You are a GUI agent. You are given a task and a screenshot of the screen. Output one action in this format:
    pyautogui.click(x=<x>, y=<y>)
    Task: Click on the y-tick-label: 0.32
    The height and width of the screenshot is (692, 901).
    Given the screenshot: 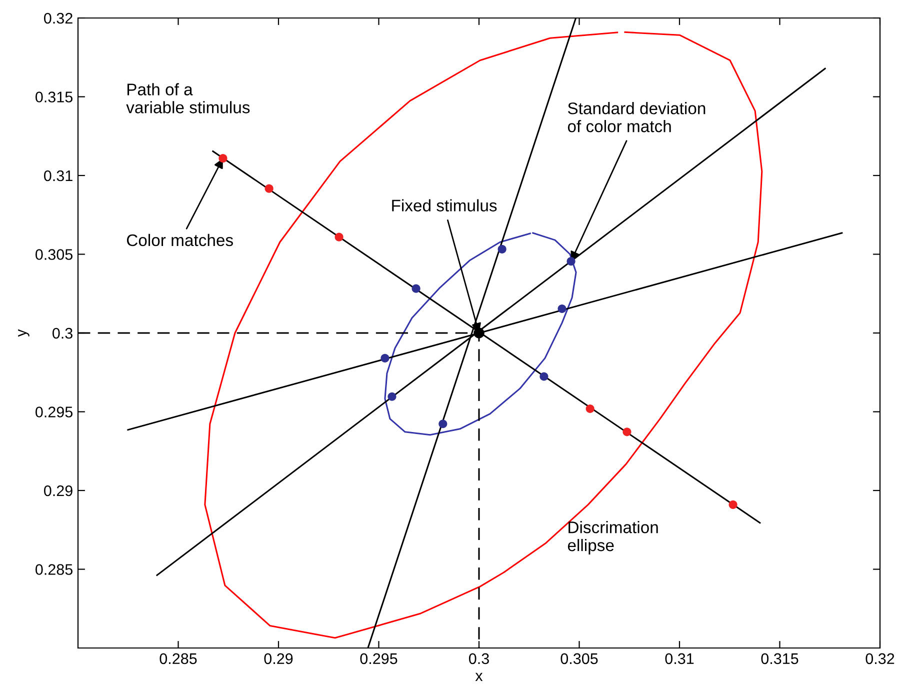 What is the action you would take?
    pyautogui.click(x=58, y=18)
    